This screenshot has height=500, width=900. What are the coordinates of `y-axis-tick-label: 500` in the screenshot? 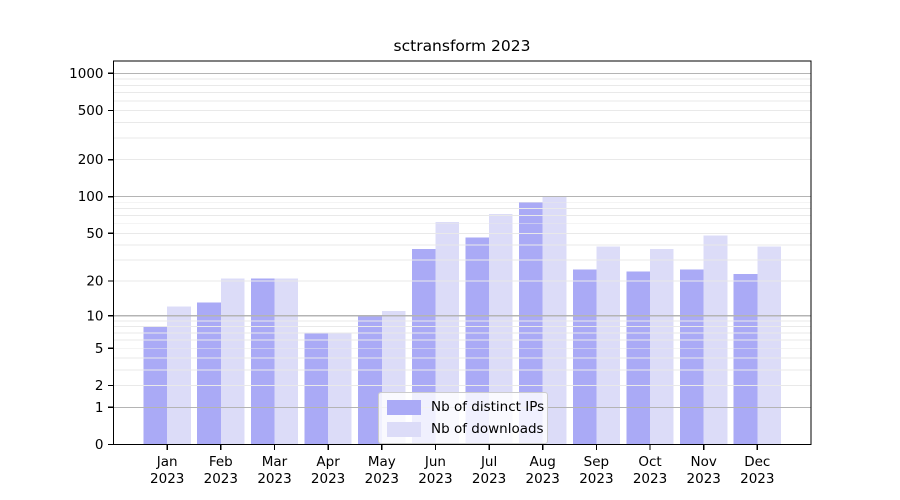 It's located at (91, 111).